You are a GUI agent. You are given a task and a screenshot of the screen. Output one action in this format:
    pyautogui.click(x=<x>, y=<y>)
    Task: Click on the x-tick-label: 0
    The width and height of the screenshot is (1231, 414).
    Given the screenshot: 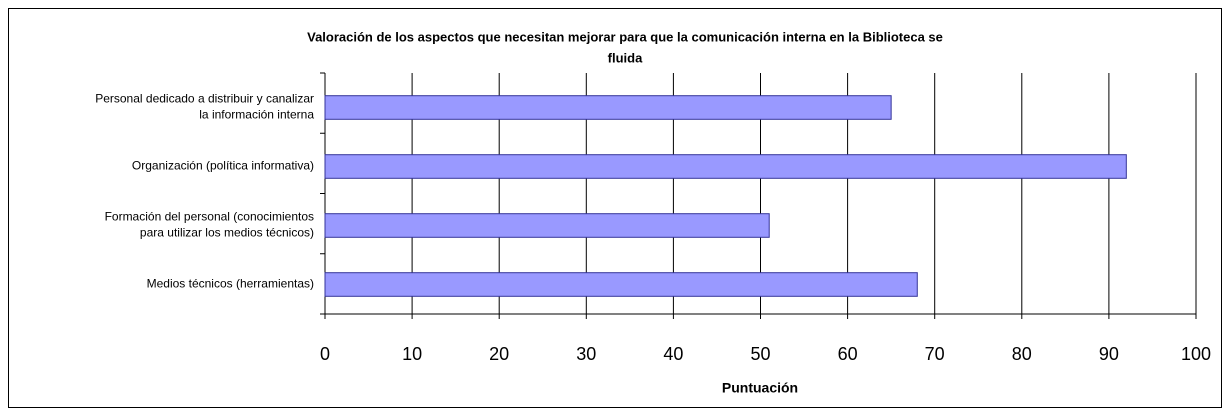 What is the action you would take?
    pyautogui.click(x=325, y=354)
    